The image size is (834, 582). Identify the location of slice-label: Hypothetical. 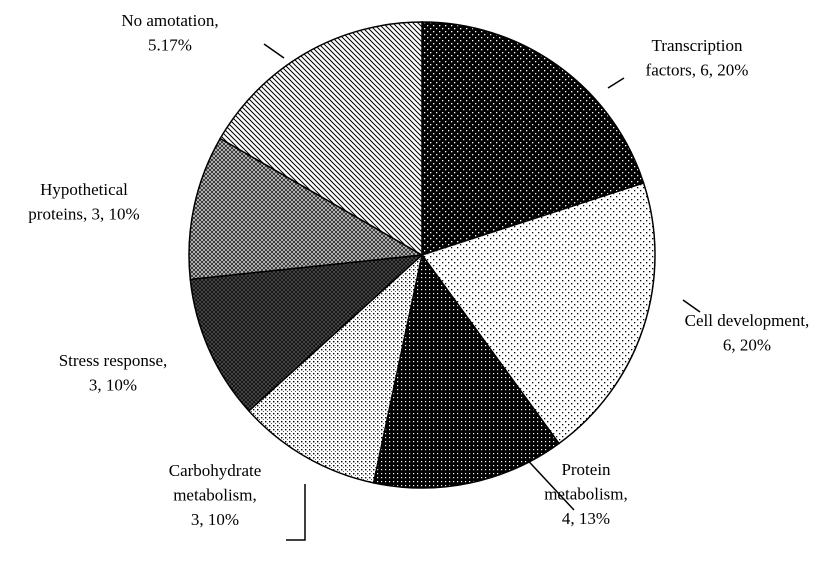
(84, 189).